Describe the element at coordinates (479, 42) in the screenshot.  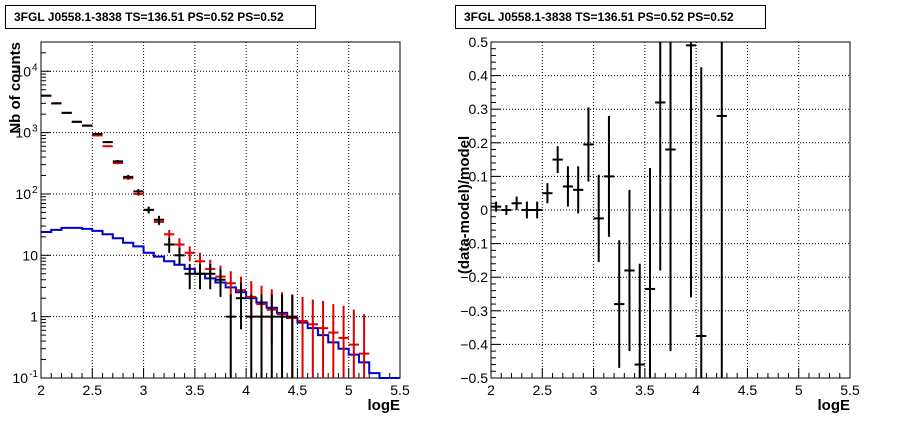
I see `y-tick-label: 0.5` at that location.